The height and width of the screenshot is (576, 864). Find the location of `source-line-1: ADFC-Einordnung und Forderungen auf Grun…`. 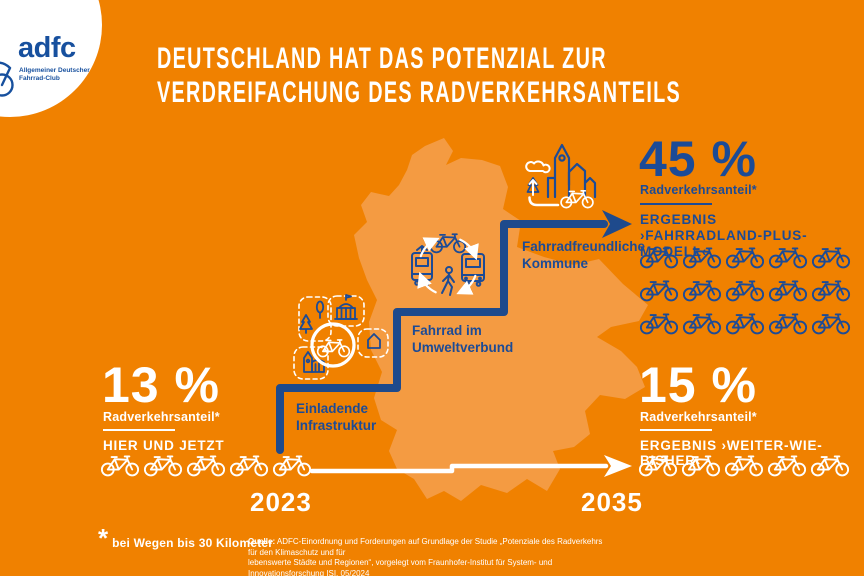

source-line-1: ADFC-Einordnung und Forderungen auf Grun… is located at coordinates (425, 547).